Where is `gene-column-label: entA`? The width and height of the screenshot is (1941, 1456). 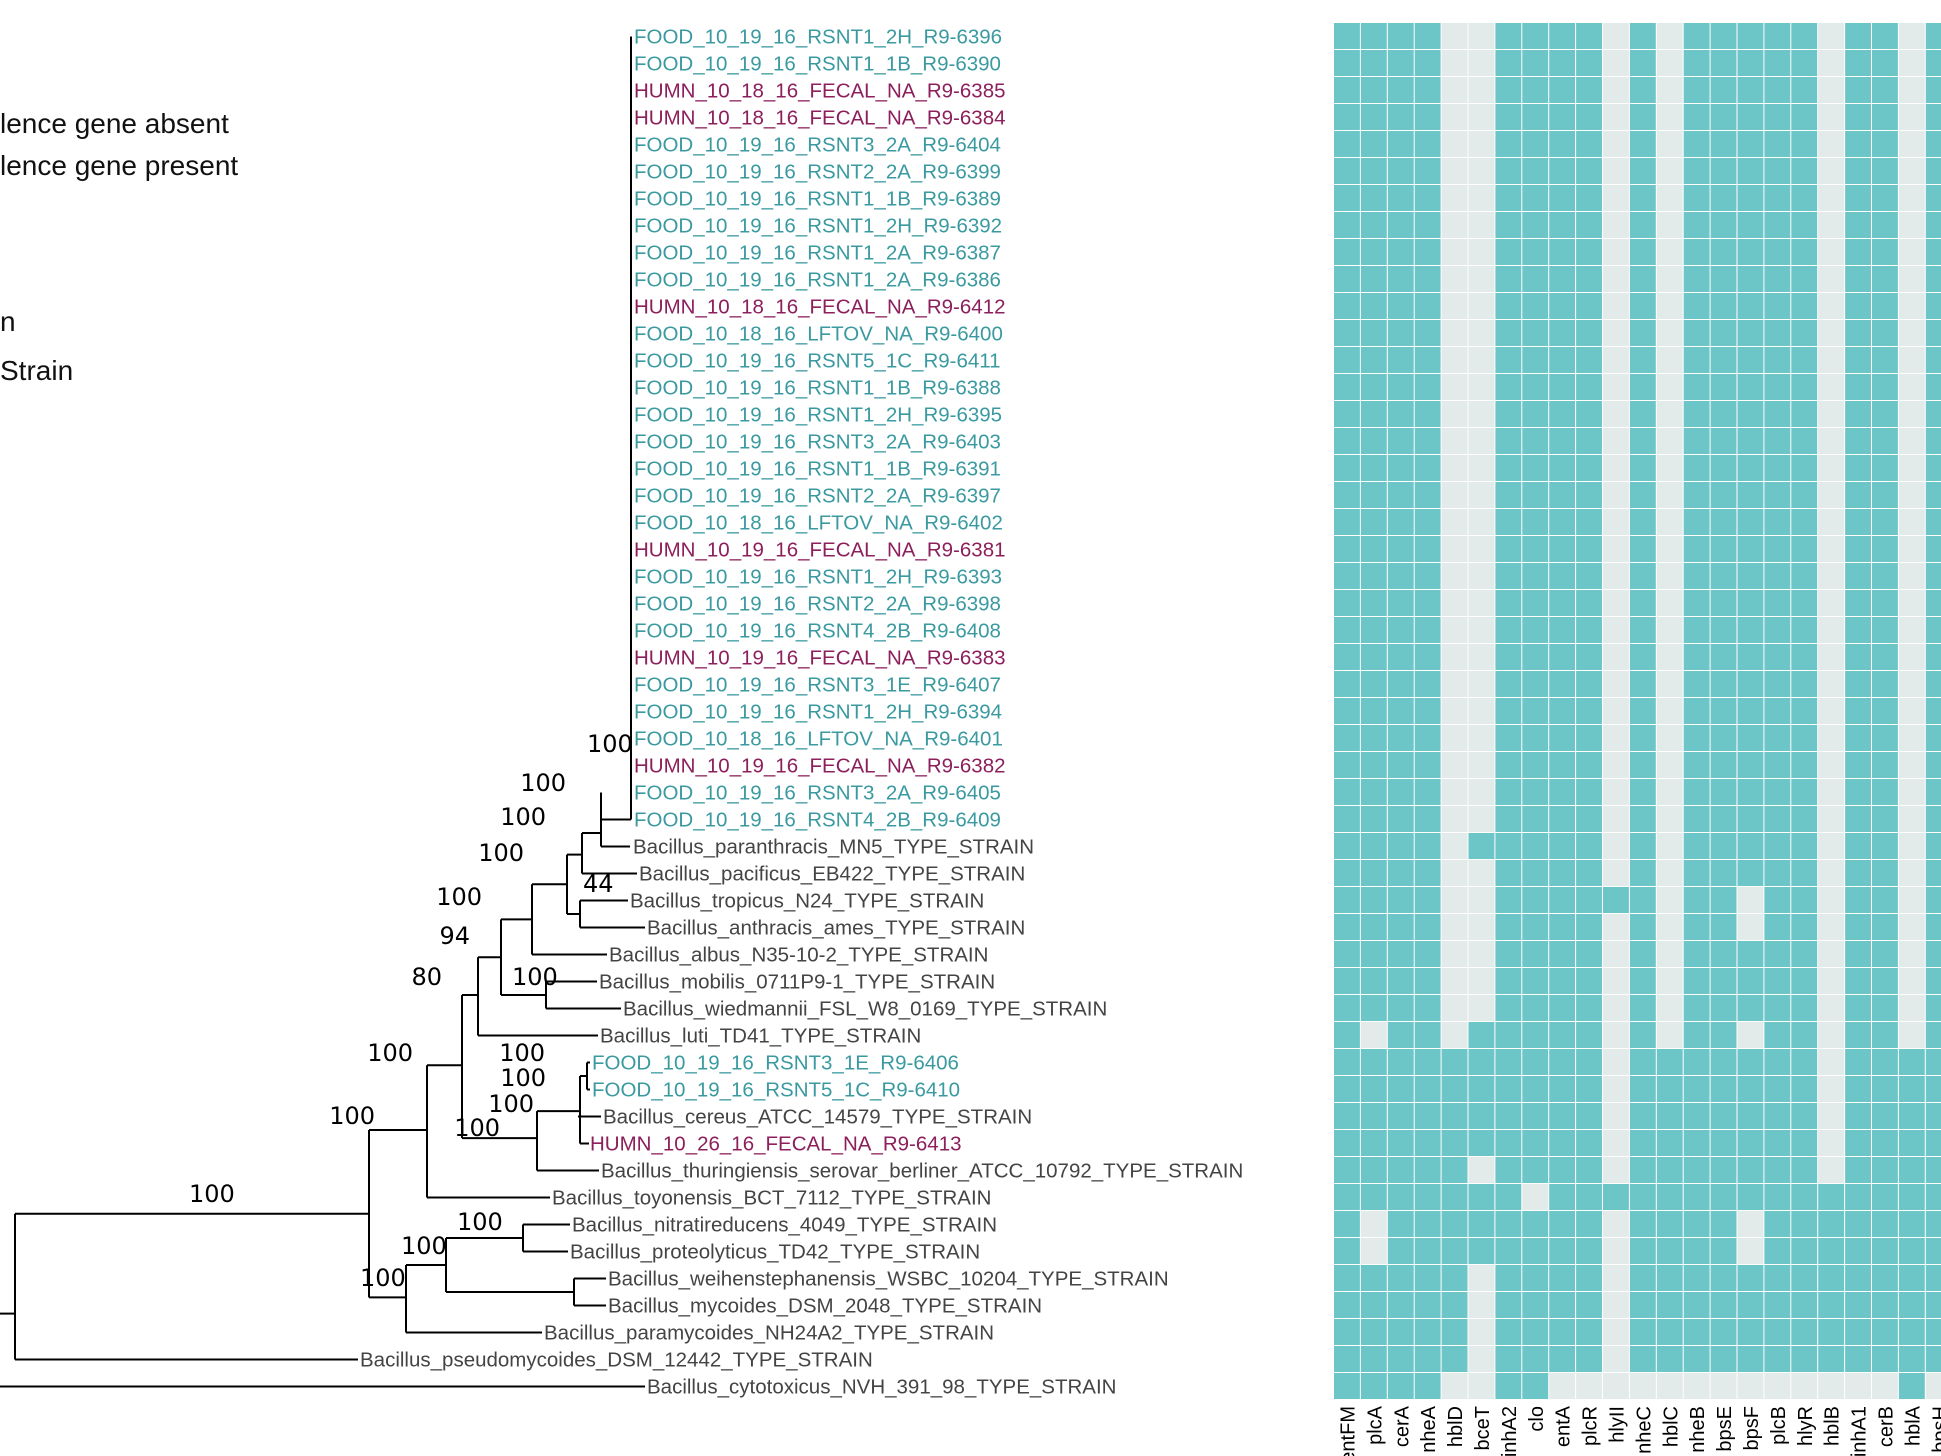
gene-column-label: entA is located at coordinates (1564, 1426).